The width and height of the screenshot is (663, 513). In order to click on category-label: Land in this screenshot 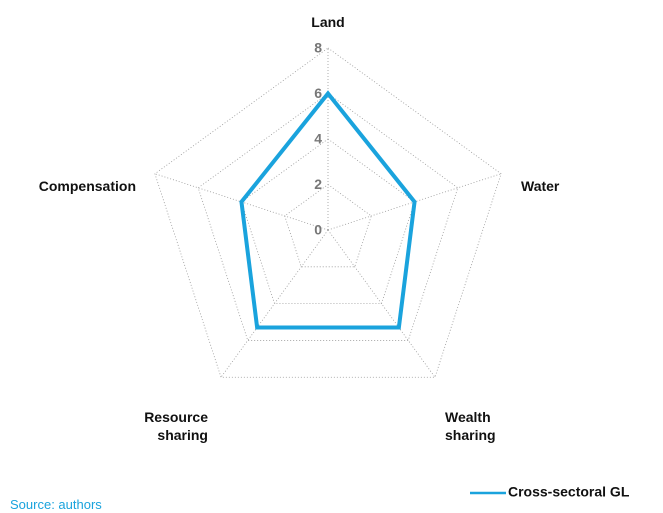, I will do `click(328, 22)`.